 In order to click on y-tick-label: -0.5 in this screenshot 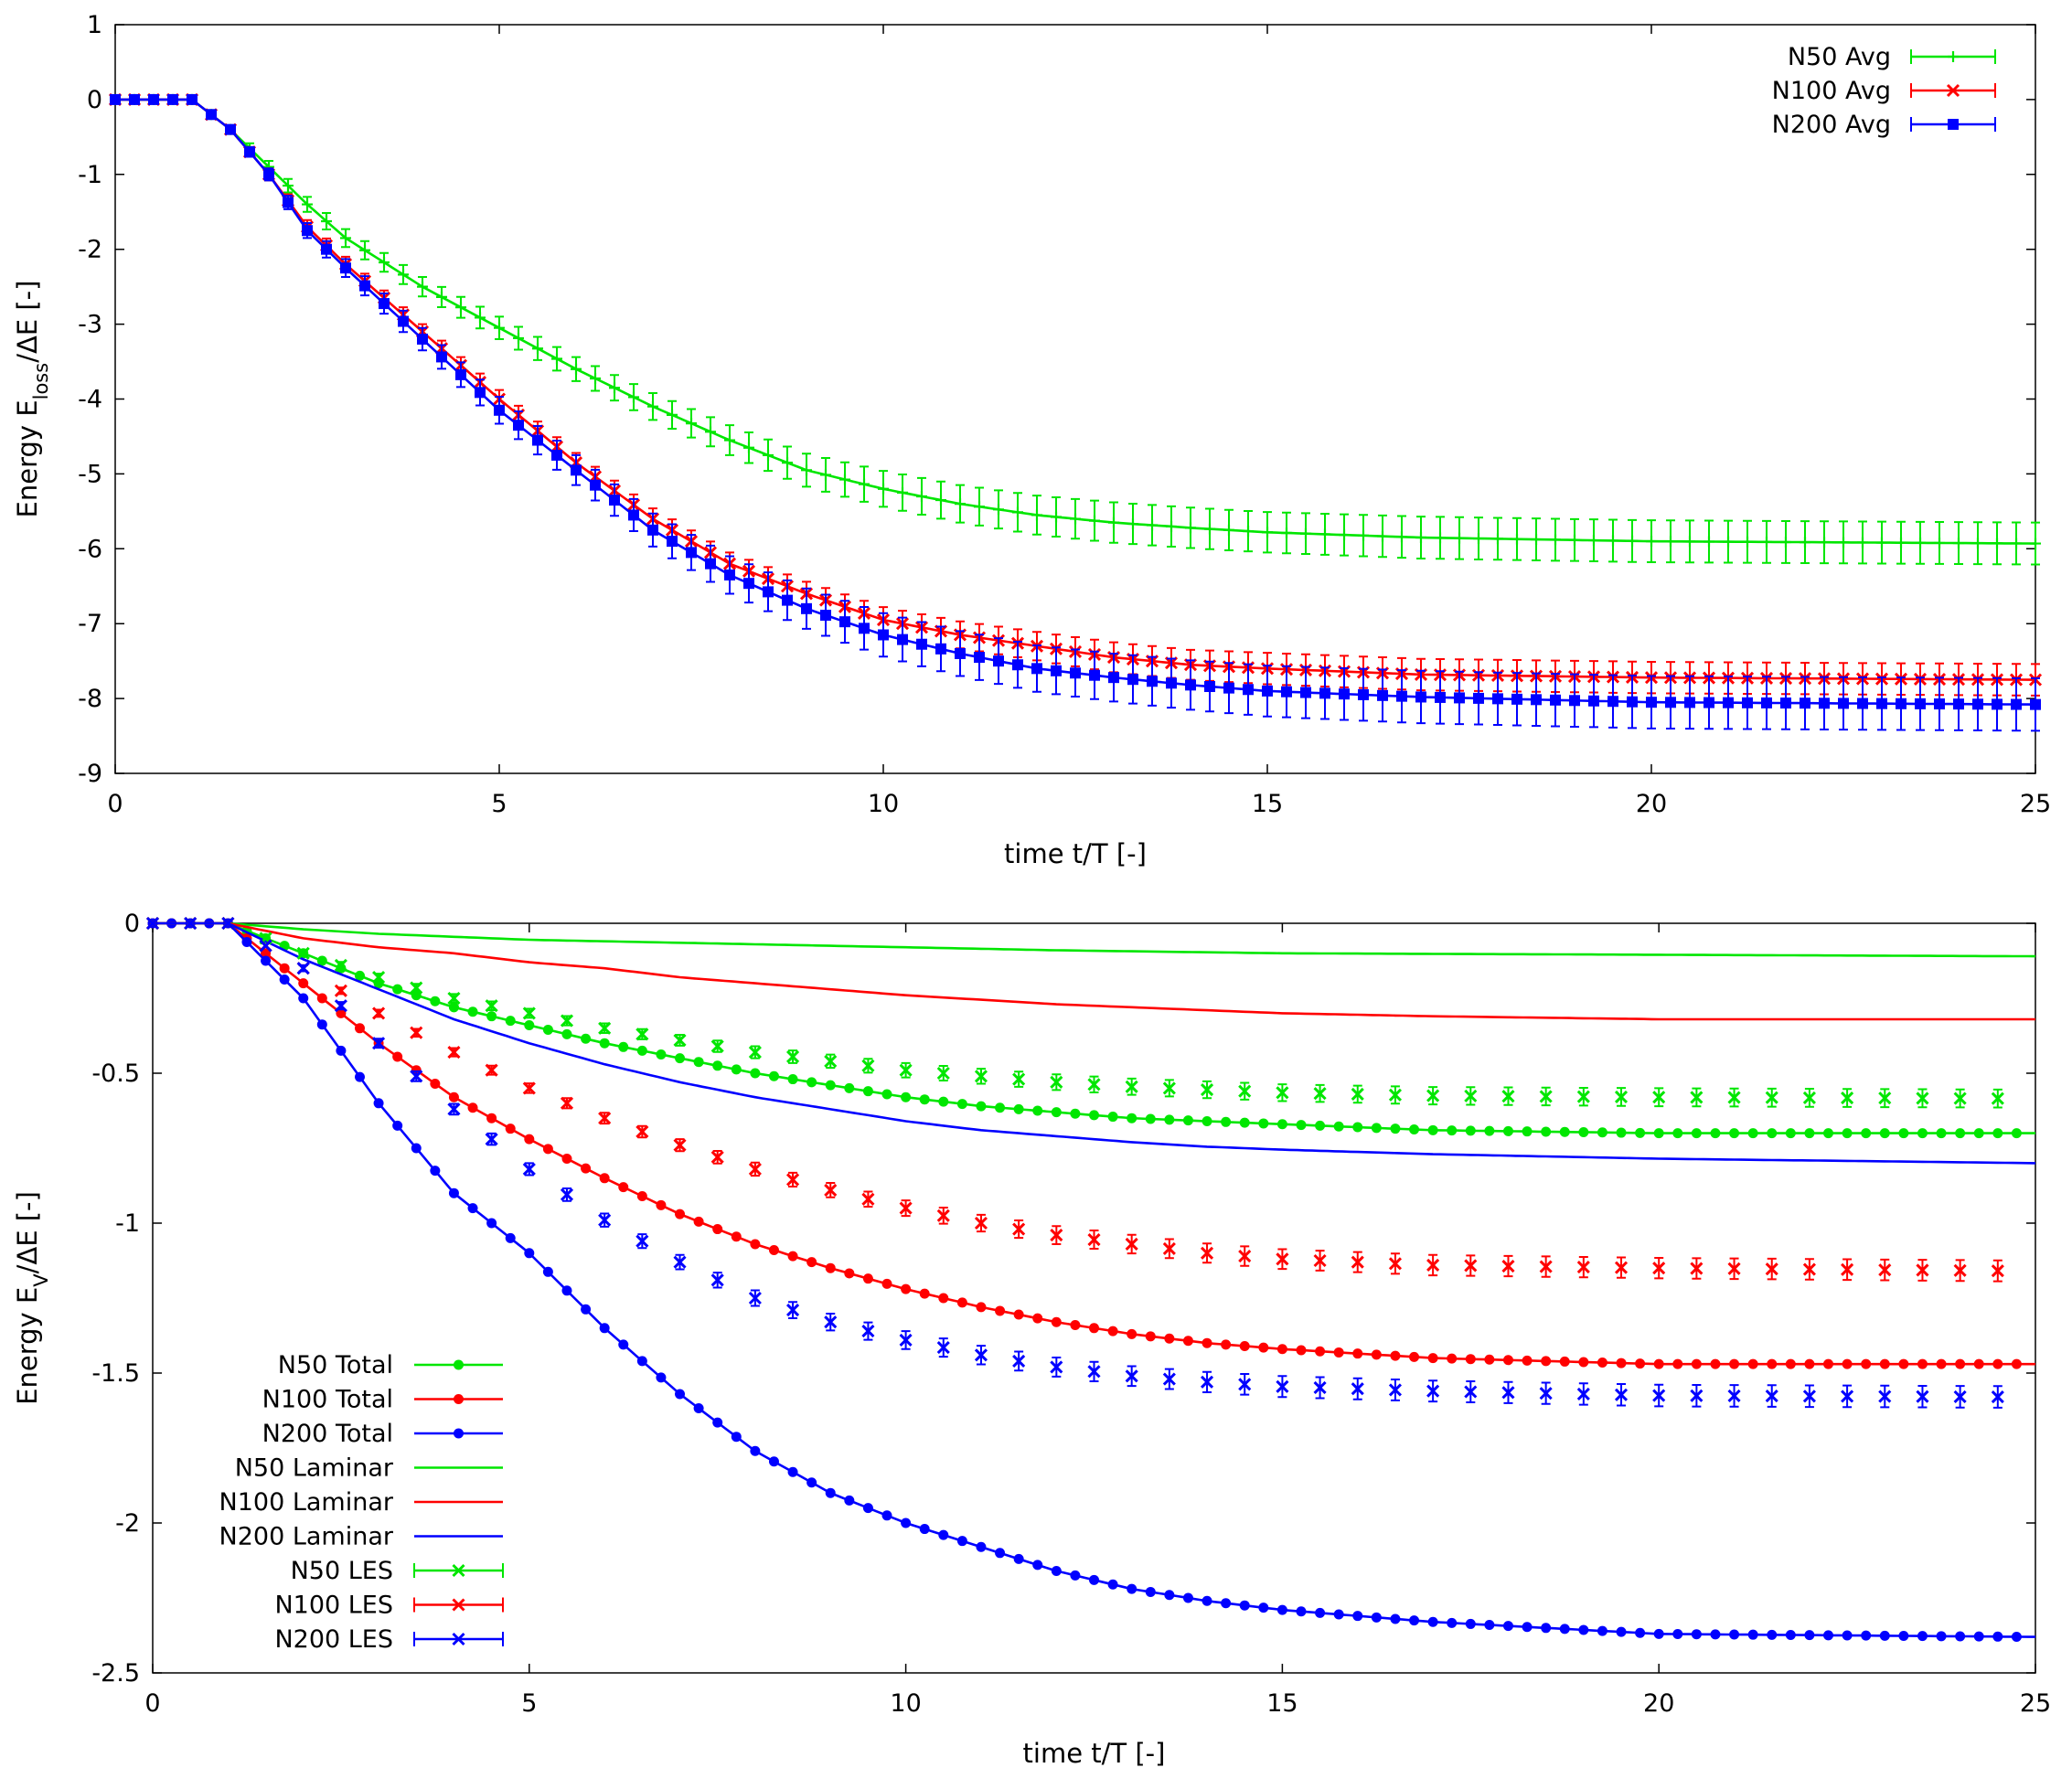, I will do `click(115, 1074)`.